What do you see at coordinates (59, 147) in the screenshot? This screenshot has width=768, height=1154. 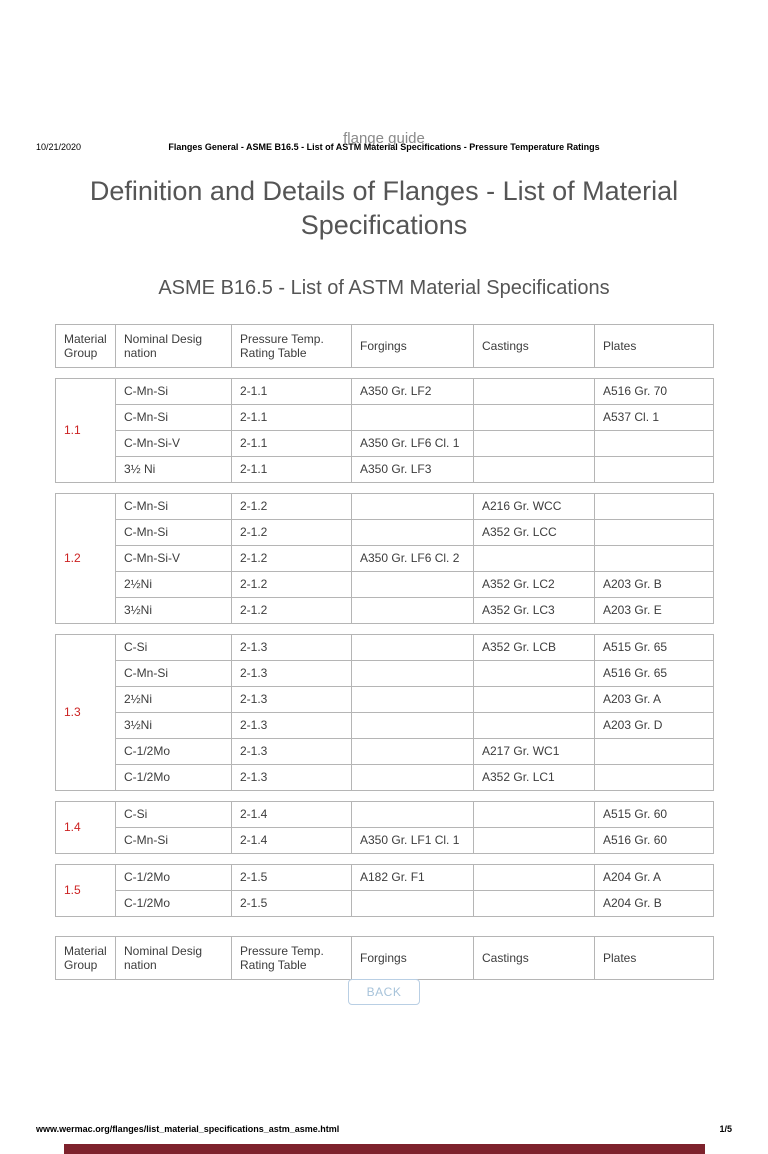 I see `print-date: 10/21/2020` at bounding box center [59, 147].